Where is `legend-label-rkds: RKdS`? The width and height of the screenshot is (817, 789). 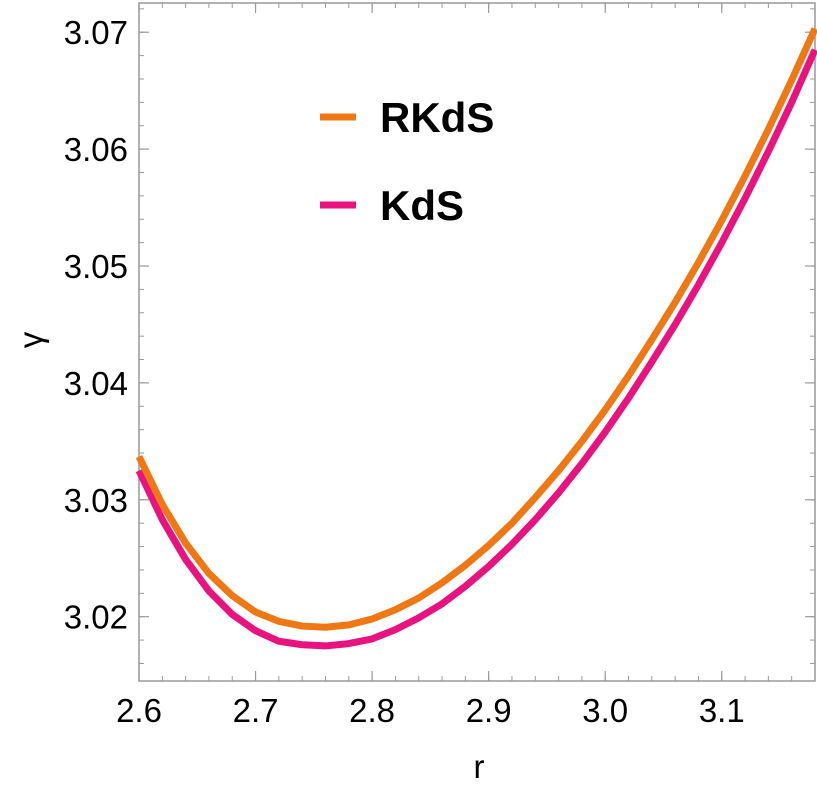 legend-label-rkds: RKdS is located at coordinates (437, 117).